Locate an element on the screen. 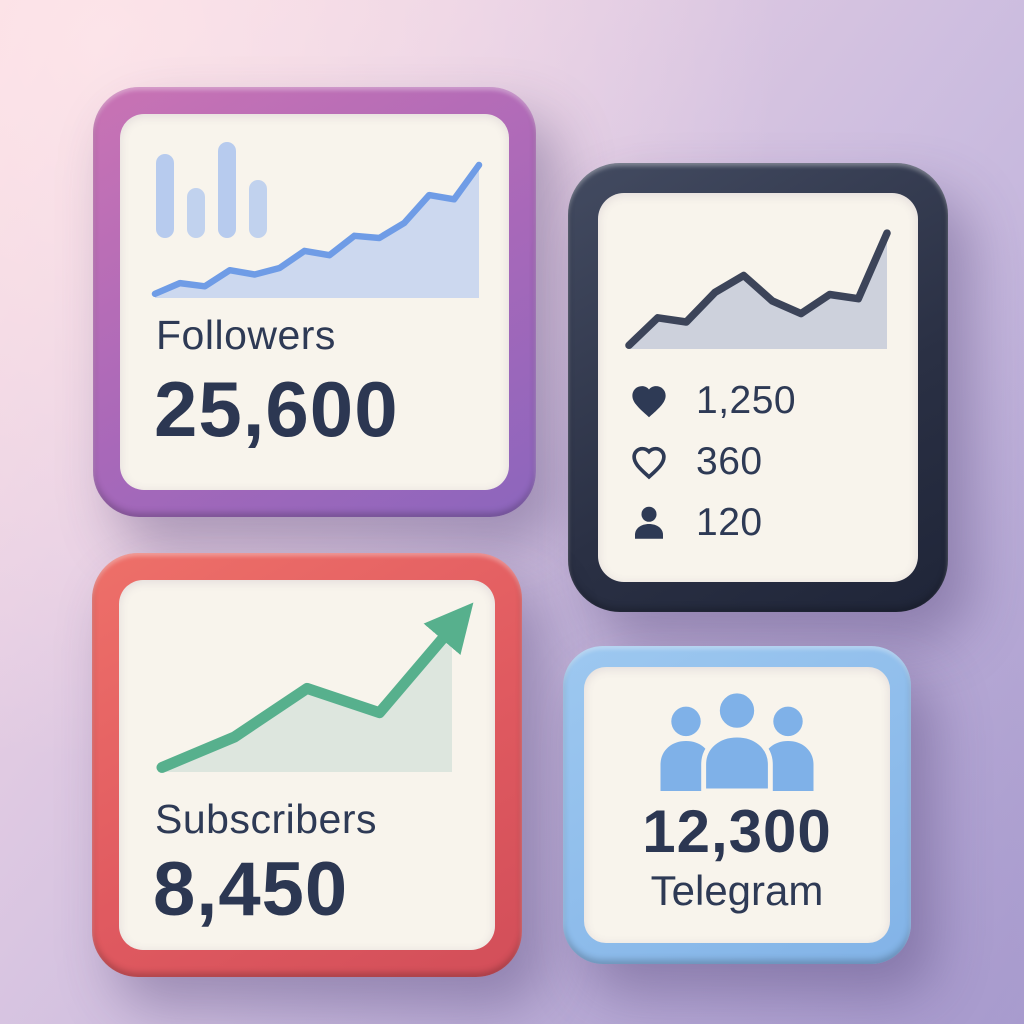 This screenshot has width=1024, height=1024. followers-trend-sparkline is located at coordinates (317, 229).